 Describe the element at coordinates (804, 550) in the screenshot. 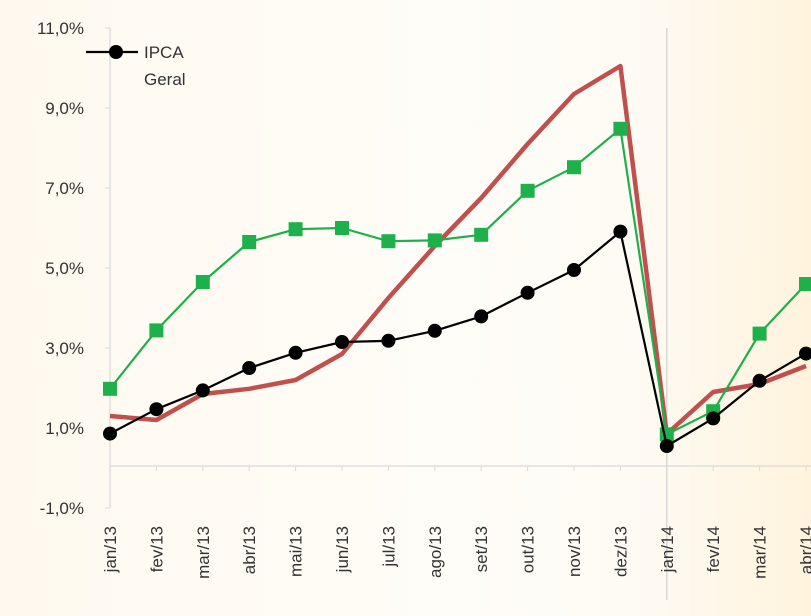

I see `x-tick-label: abr/14` at that location.